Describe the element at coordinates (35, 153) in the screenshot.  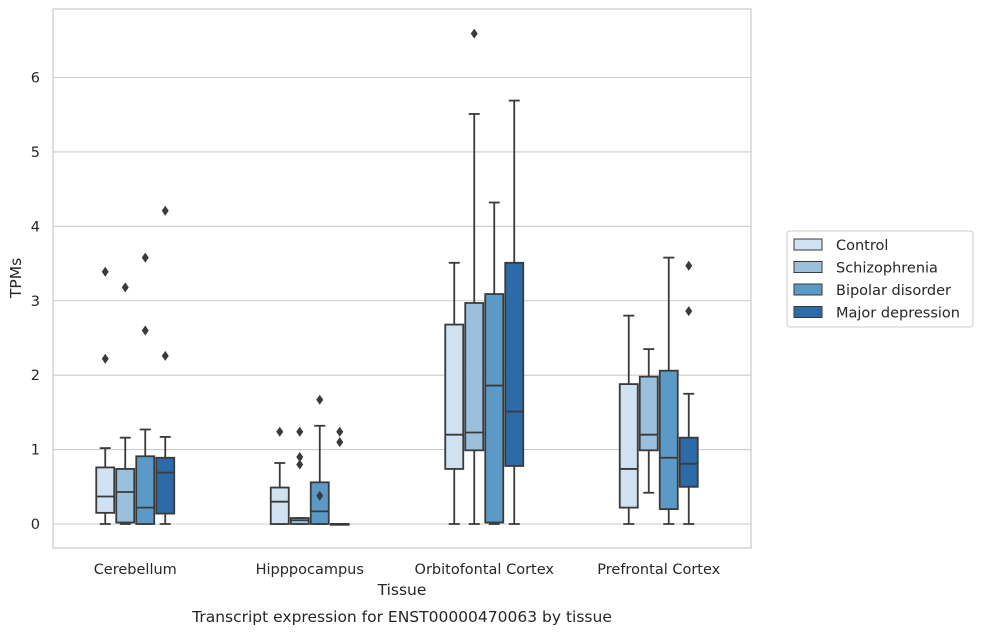
I see `y-tick-label: 5` at that location.